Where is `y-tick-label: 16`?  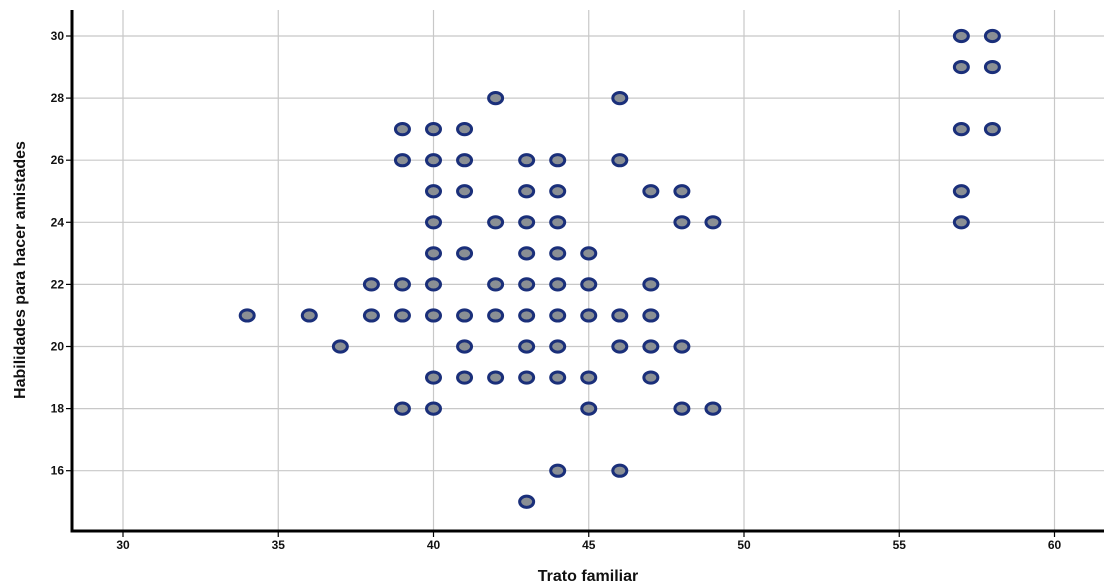
y-tick-label: 16 is located at coordinates (58, 471).